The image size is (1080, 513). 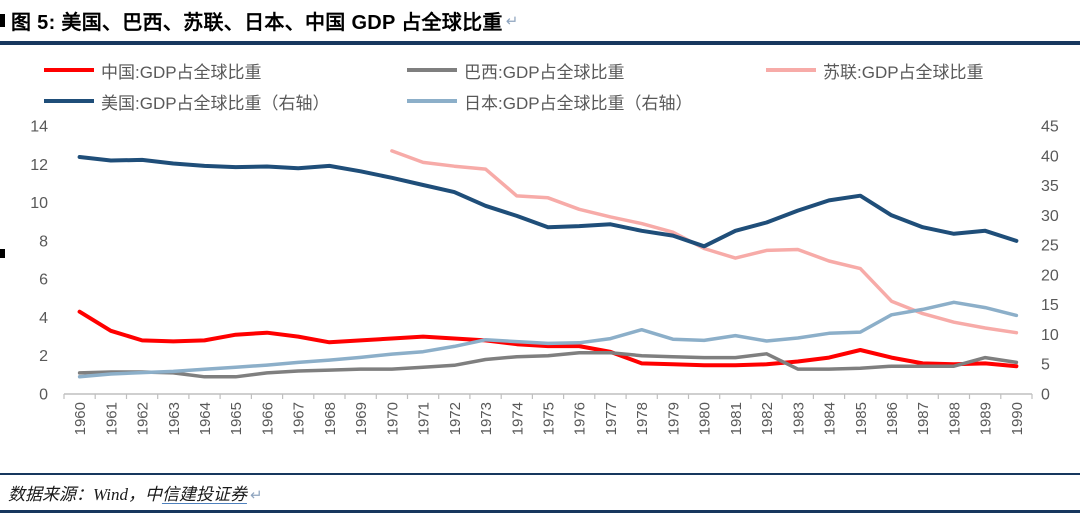 What do you see at coordinates (892, 418) in the screenshot?
I see `x-axis-label: 1986` at bounding box center [892, 418].